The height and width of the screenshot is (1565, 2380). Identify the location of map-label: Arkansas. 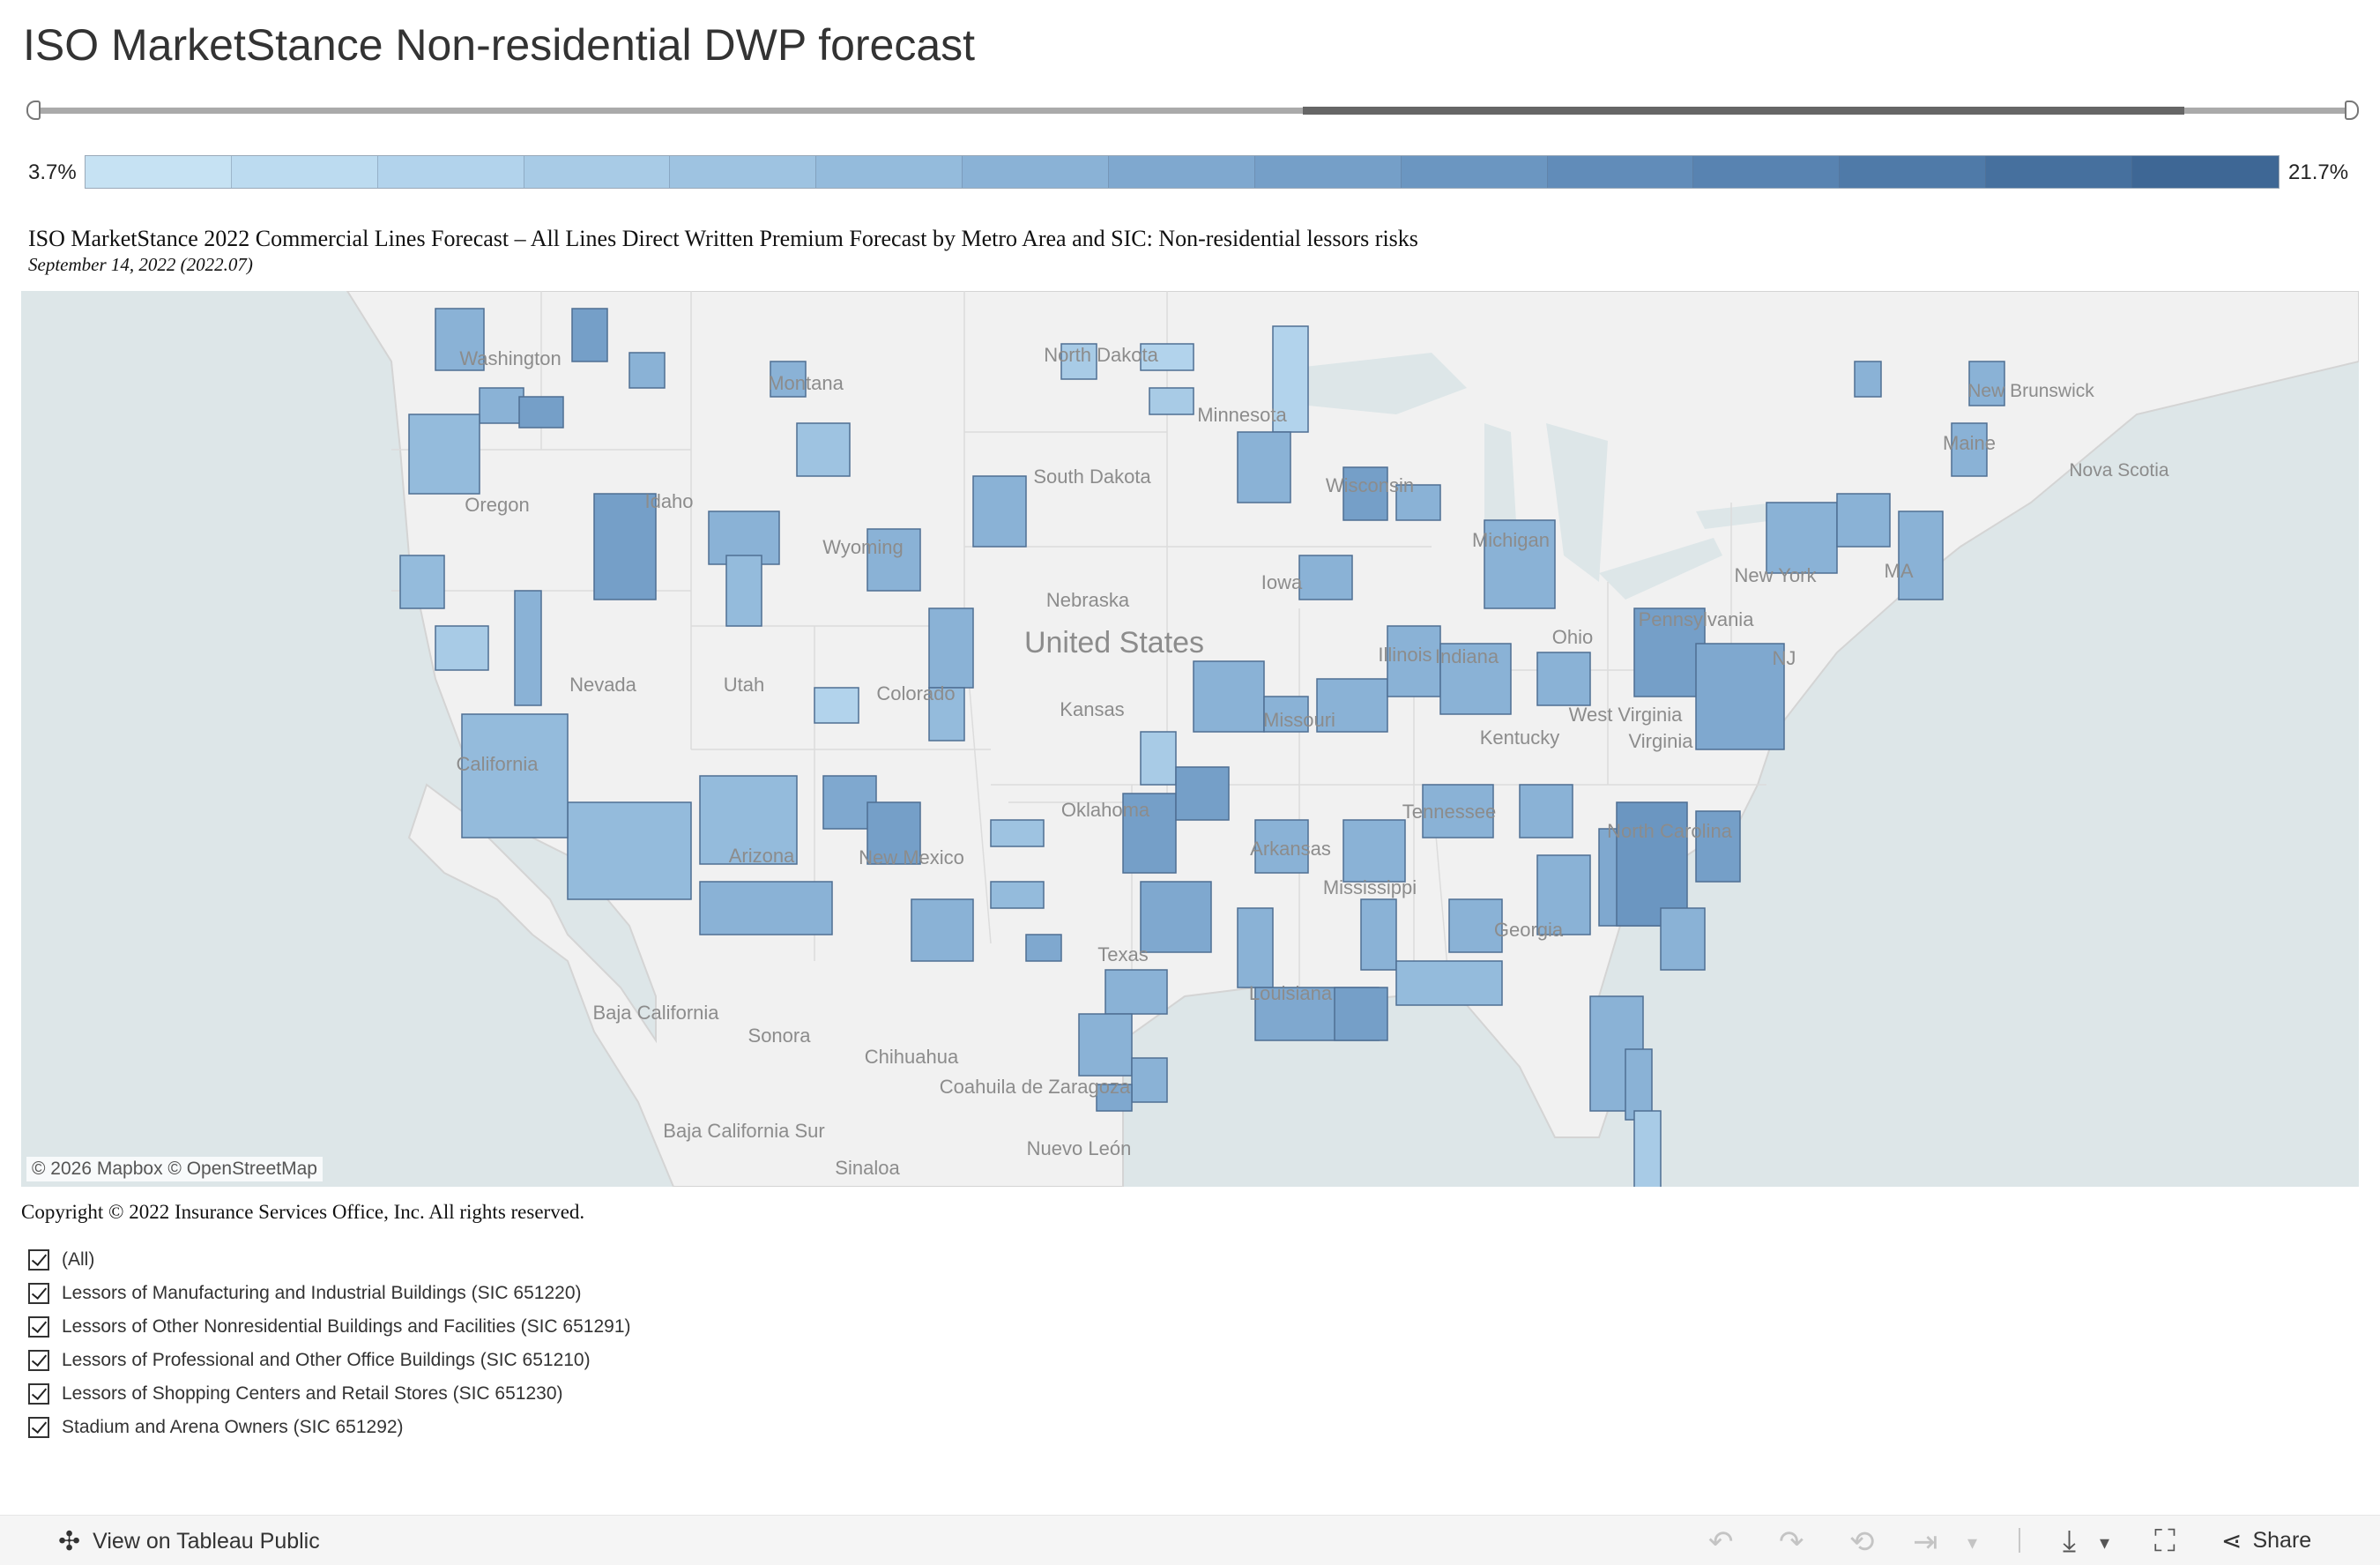
(1290, 849).